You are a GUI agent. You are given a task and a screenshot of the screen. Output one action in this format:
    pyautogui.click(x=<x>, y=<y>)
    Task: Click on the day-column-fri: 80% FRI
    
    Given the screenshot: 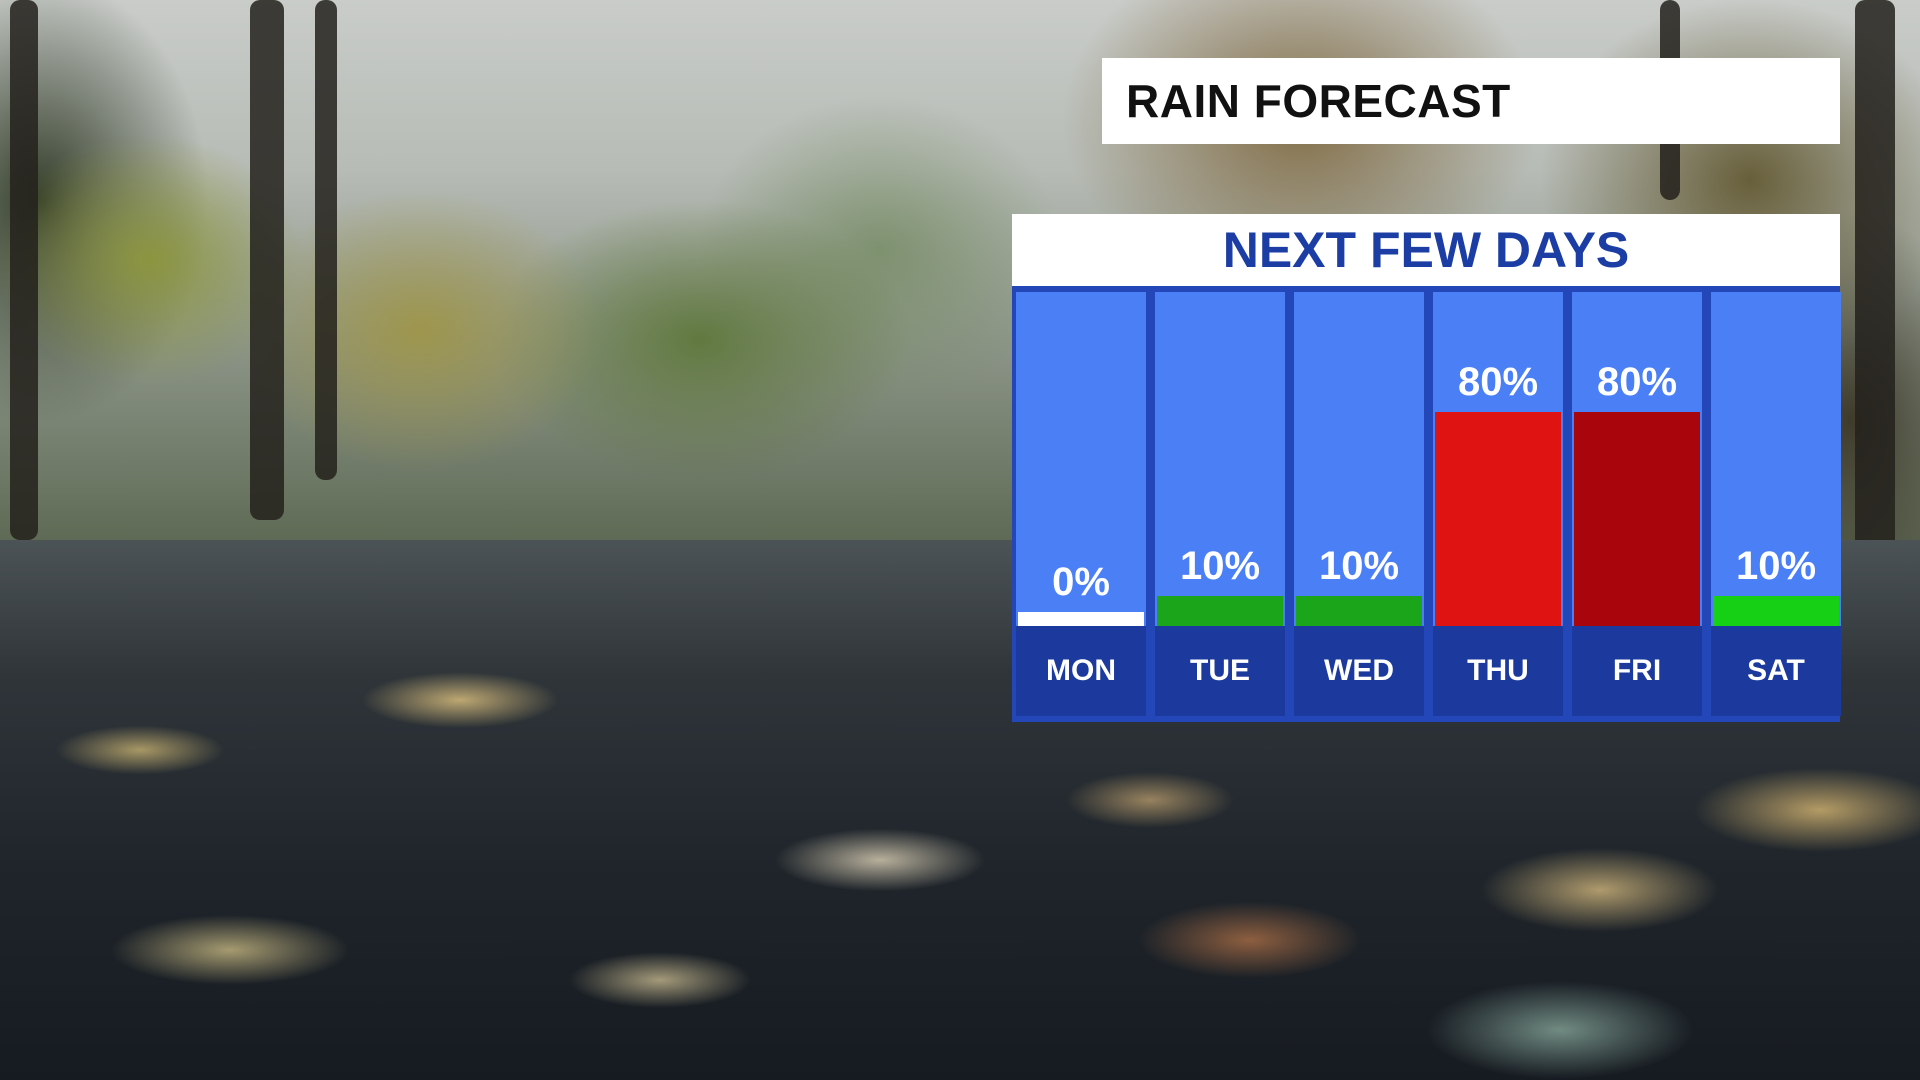 What is the action you would take?
    pyautogui.click(x=1637, y=504)
    